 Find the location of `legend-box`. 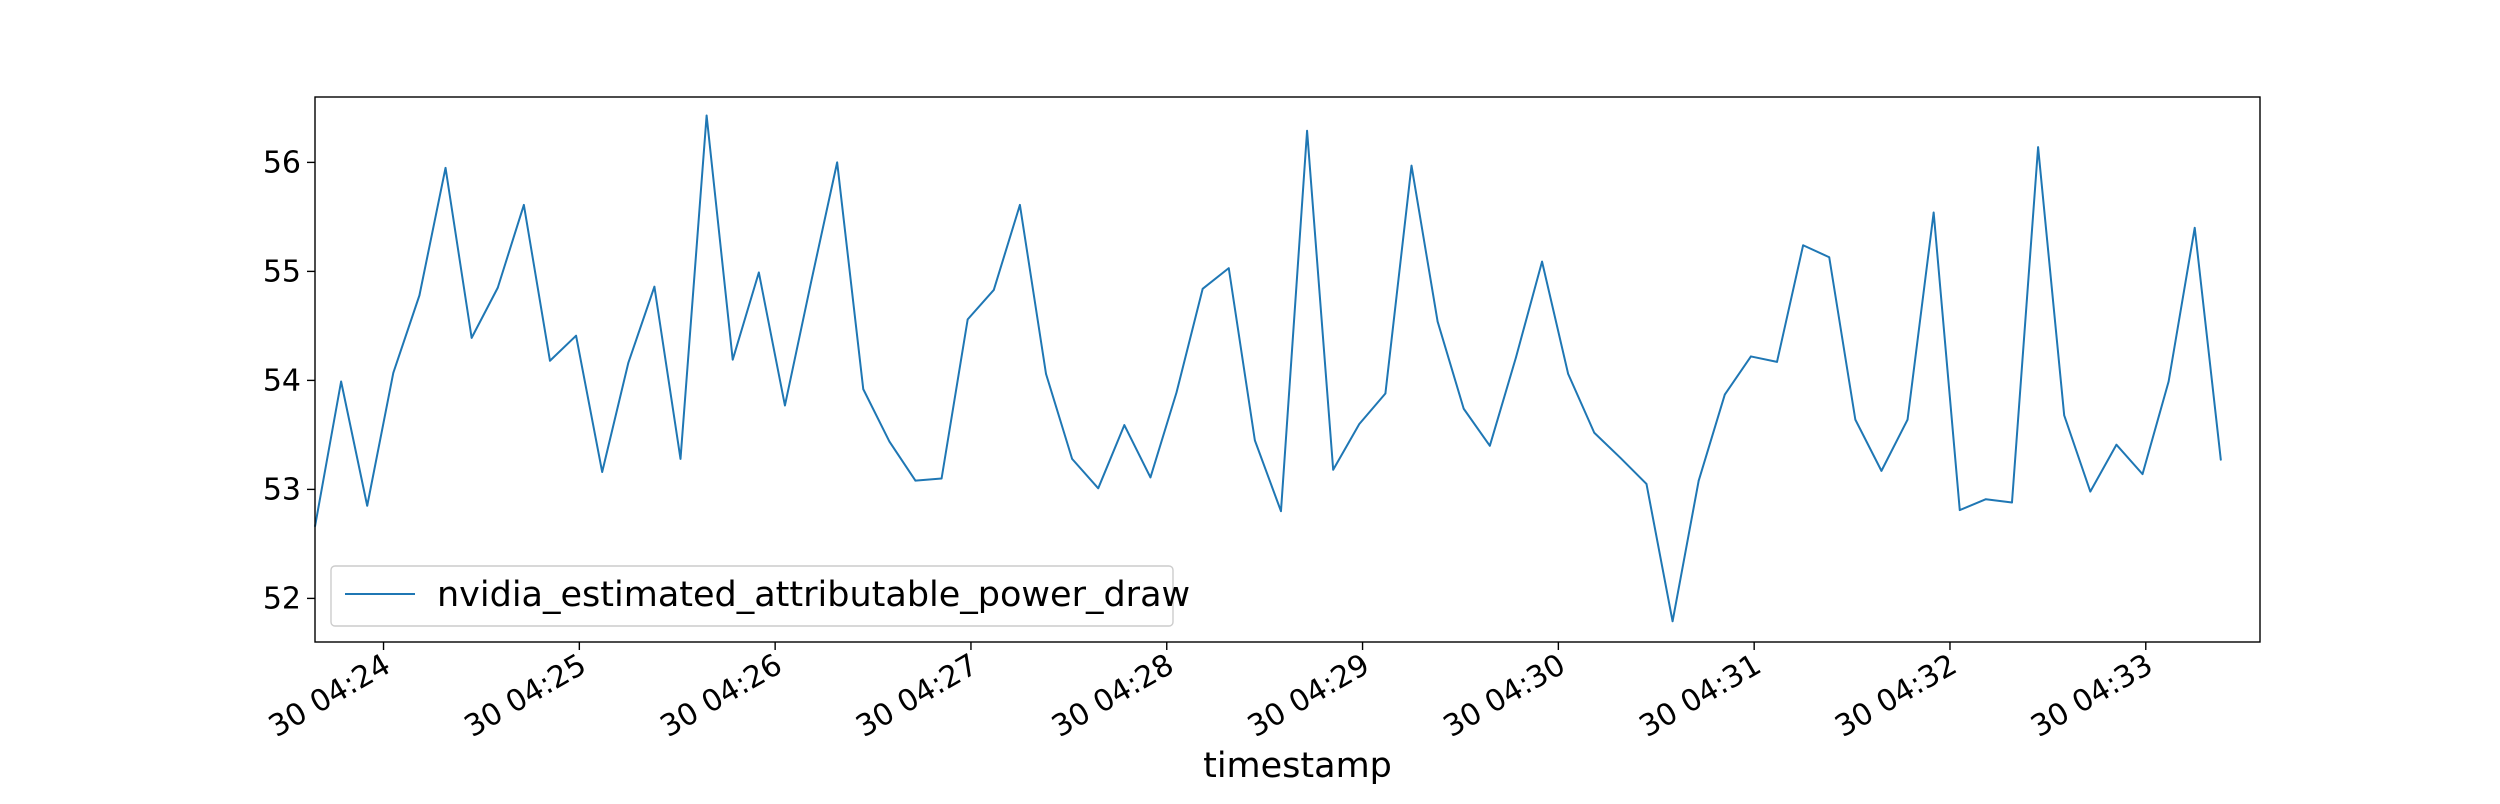

legend-box is located at coordinates (752, 596).